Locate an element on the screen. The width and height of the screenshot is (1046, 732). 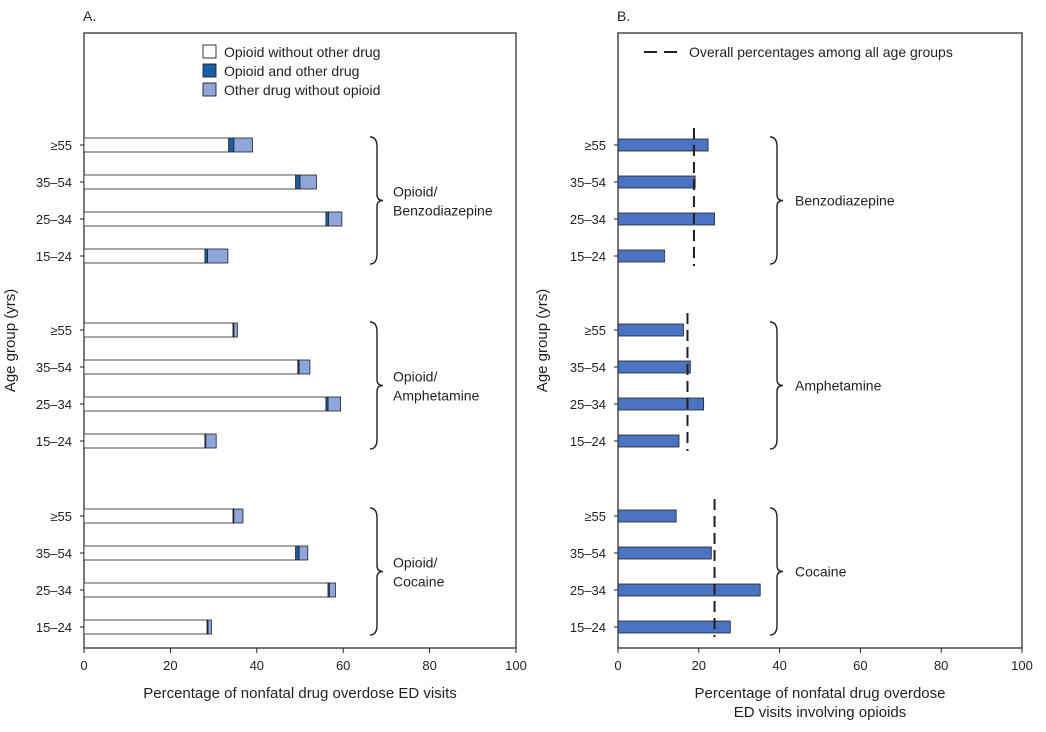
panel-0-ylabel: Age group (yrs) is located at coordinates (10, 340).